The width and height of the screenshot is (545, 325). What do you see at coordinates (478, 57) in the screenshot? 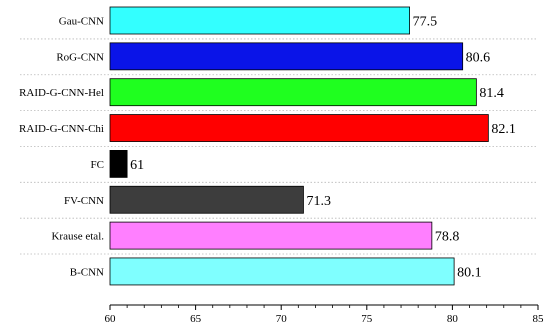
I see `value-label: 80.6` at bounding box center [478, 57].